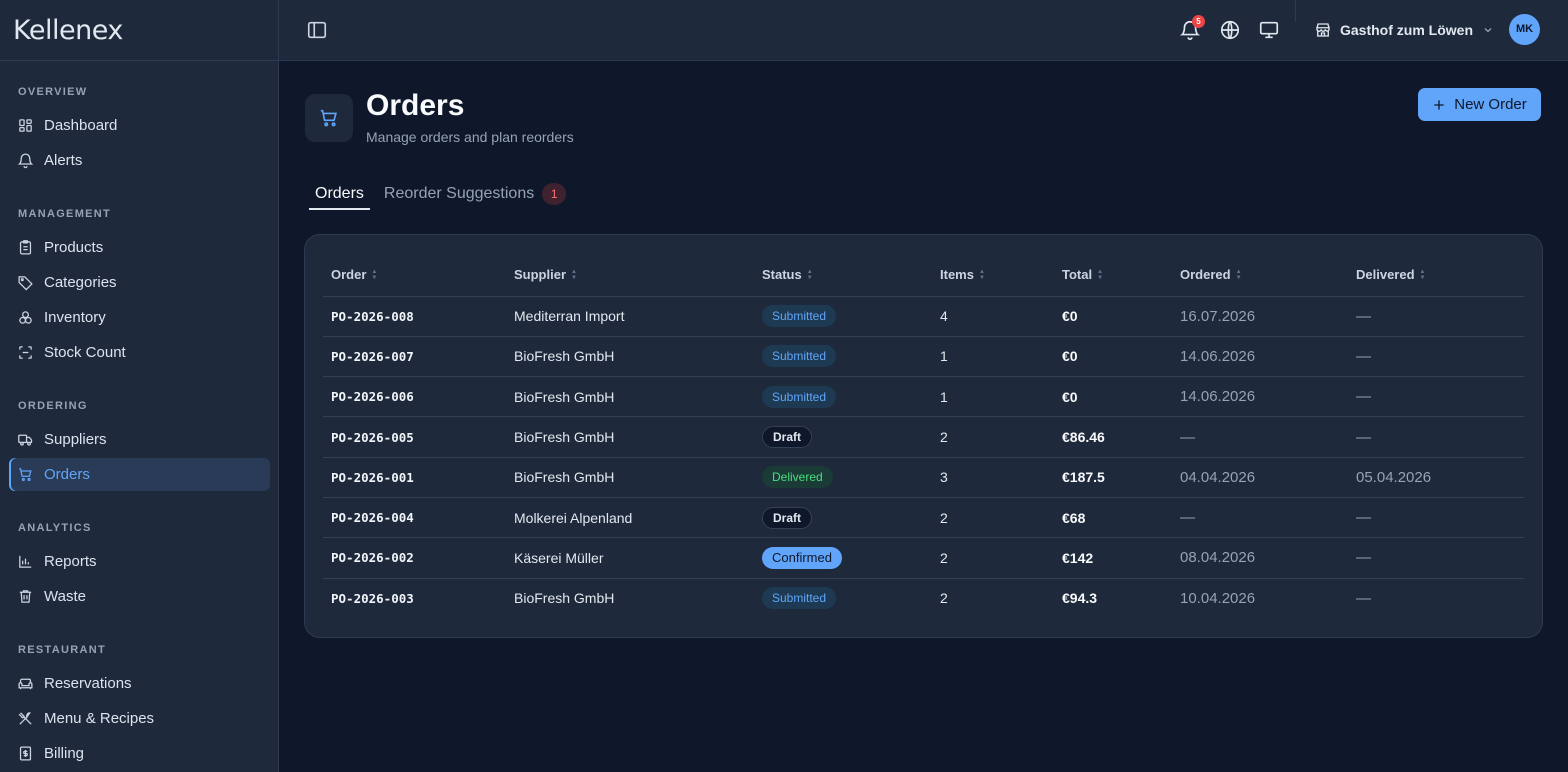 This screenshot has height=772, width=1568. I want to click on table-row: PO-2026-005 BioFresh GmbH Draft 2 €86.46— —, so click(923, 437).